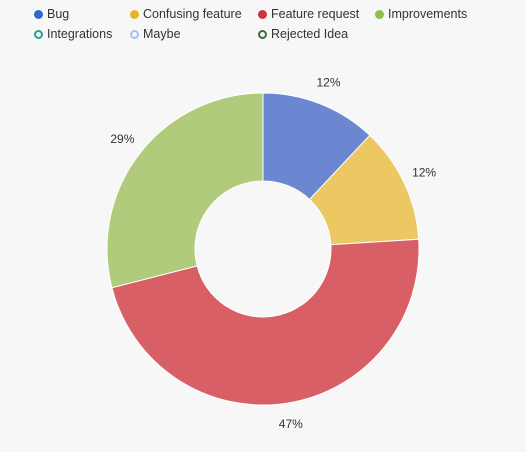 The image size is (526, 452). What do you see at coordinates (38, 34) in the screenshot?
I see `legend-marker-integrations-icon` at bounding box center [38, 34].